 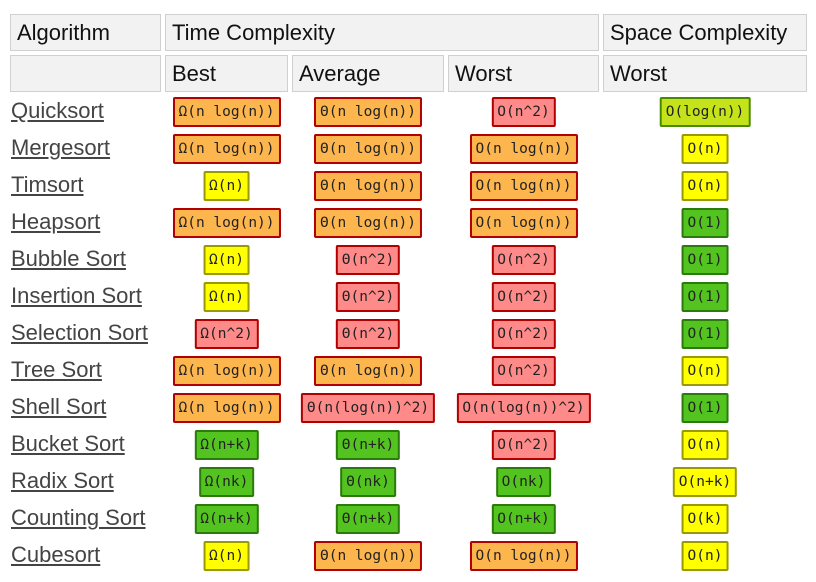 I want to click on algorithm-link: Timsort, so click(x=47, y=184).